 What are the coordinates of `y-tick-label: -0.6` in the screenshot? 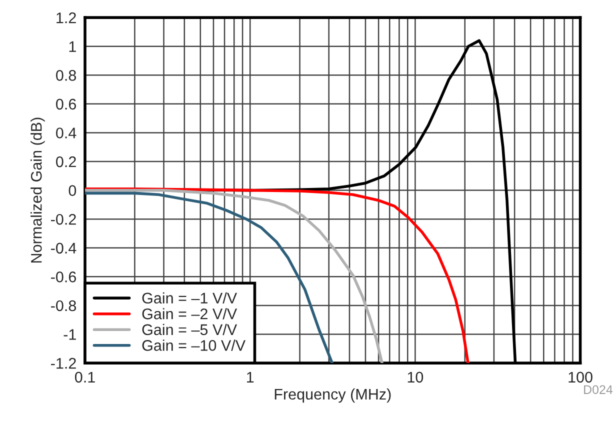 It's located at (63, 277).